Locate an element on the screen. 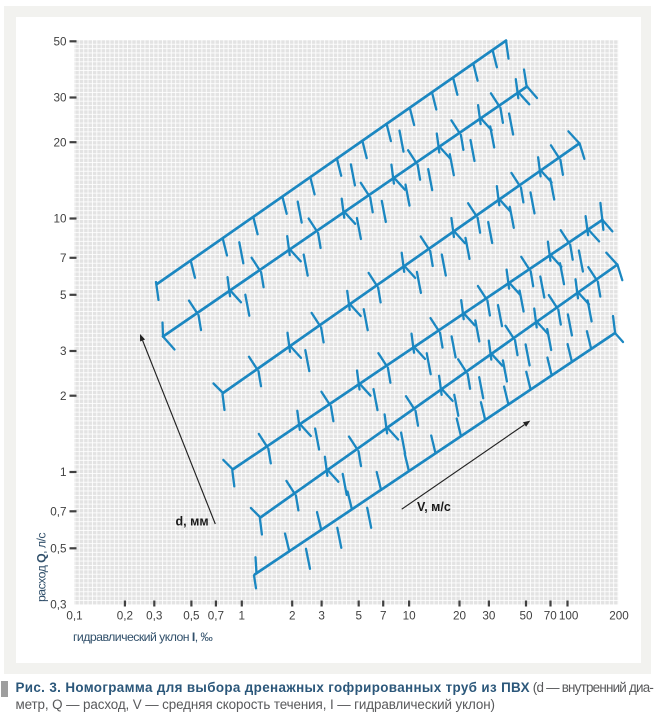  svg-text: 70 is located at coordinates (551, 616).